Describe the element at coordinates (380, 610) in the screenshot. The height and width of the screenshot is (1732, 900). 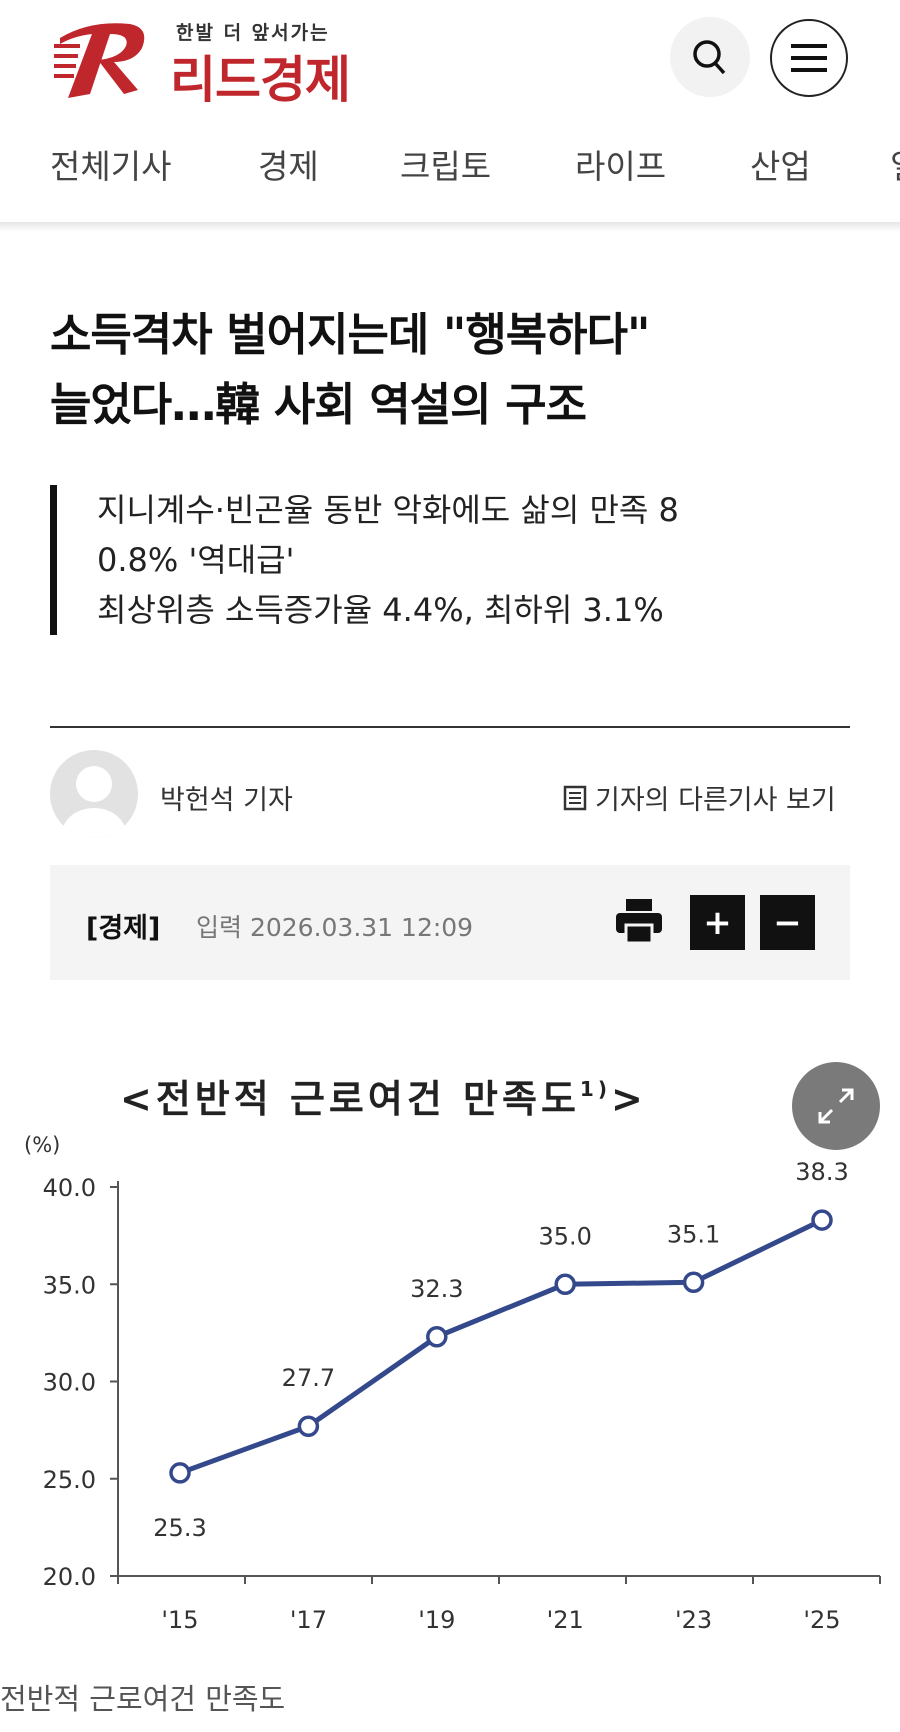
I see `subtitle-line: 최상위층 소득증가율 4.4%, 최하위 3.1%` at that location.